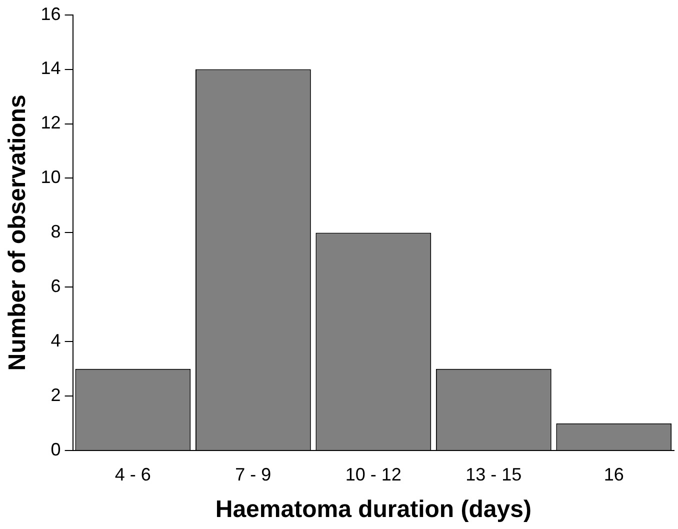  What do you see at coordinates (50, 122) in the screenshot?
I see `y-tick-label: 12` at bounding box center [50, 122].